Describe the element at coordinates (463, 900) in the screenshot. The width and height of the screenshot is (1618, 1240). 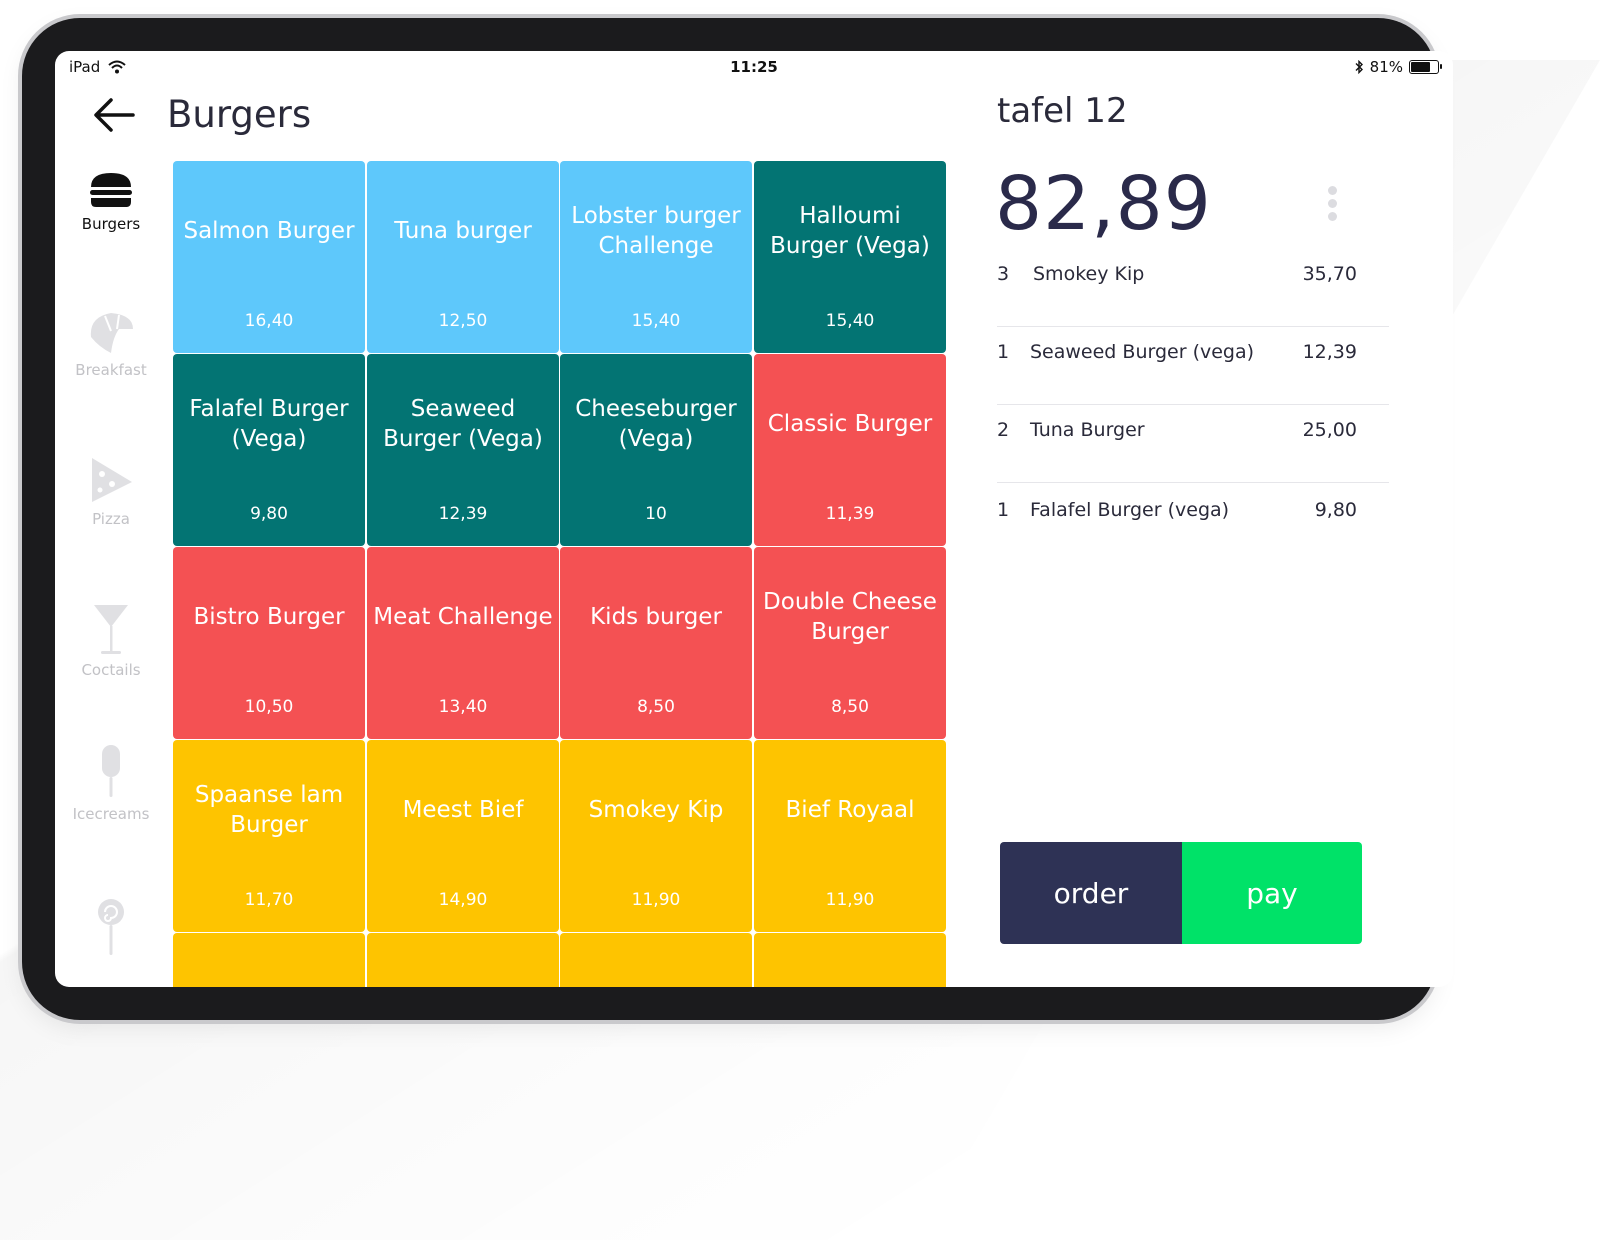
I see `product-price: 14,90` at that location.